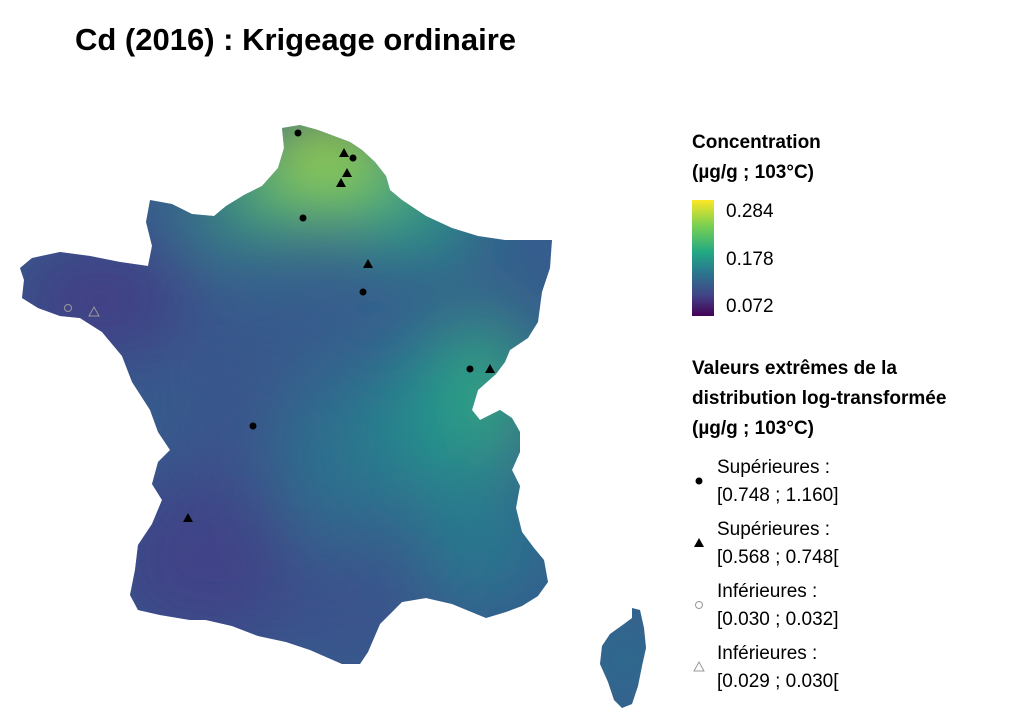 This screenshot has height=726, width=1024. I want to click on marker-lower-extreme, so click(68, 308).